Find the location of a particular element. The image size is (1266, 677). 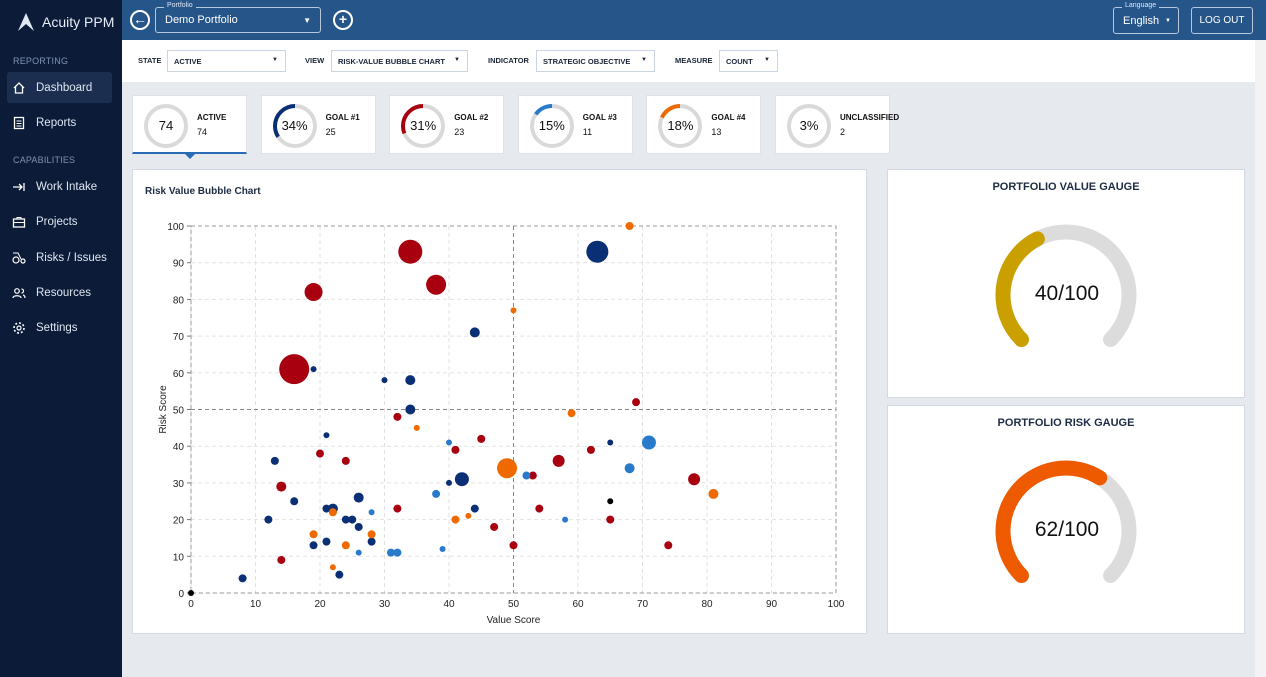

portfolio-select: Portfolio Demo Portfolio ▼ is located at coordinates (238, 17).